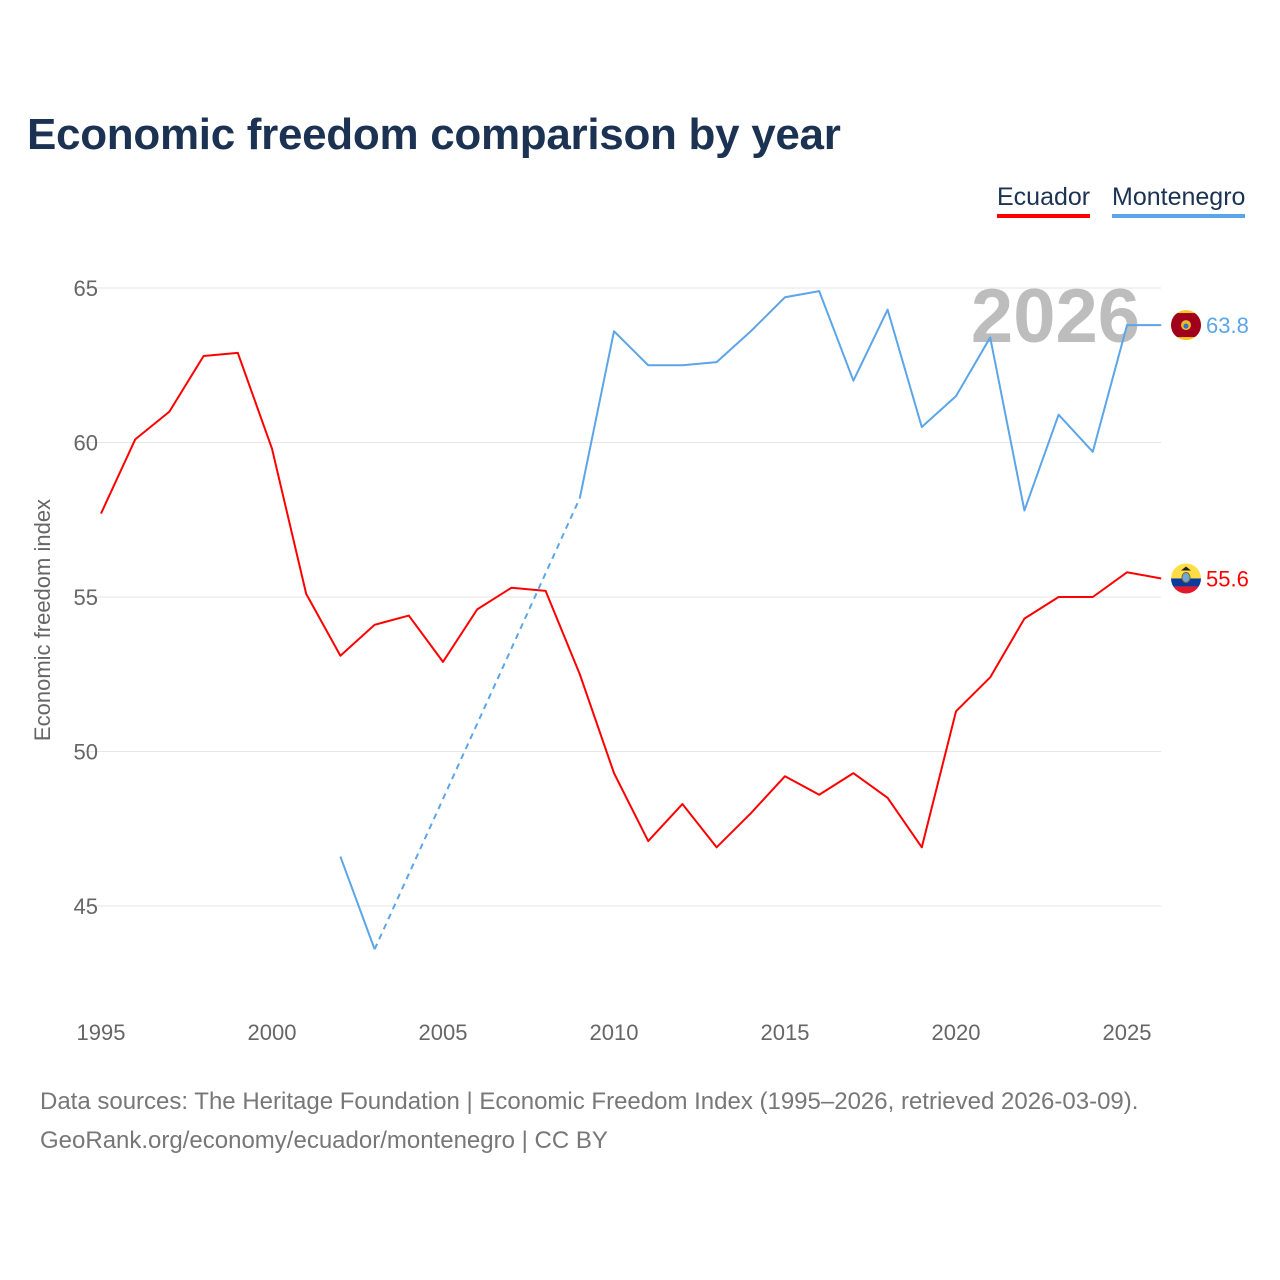 The image size is (1280, 1280). Describe the element at coordinates (86, 443) in the screenshot. I see `y-tick-label: 60` at that location.